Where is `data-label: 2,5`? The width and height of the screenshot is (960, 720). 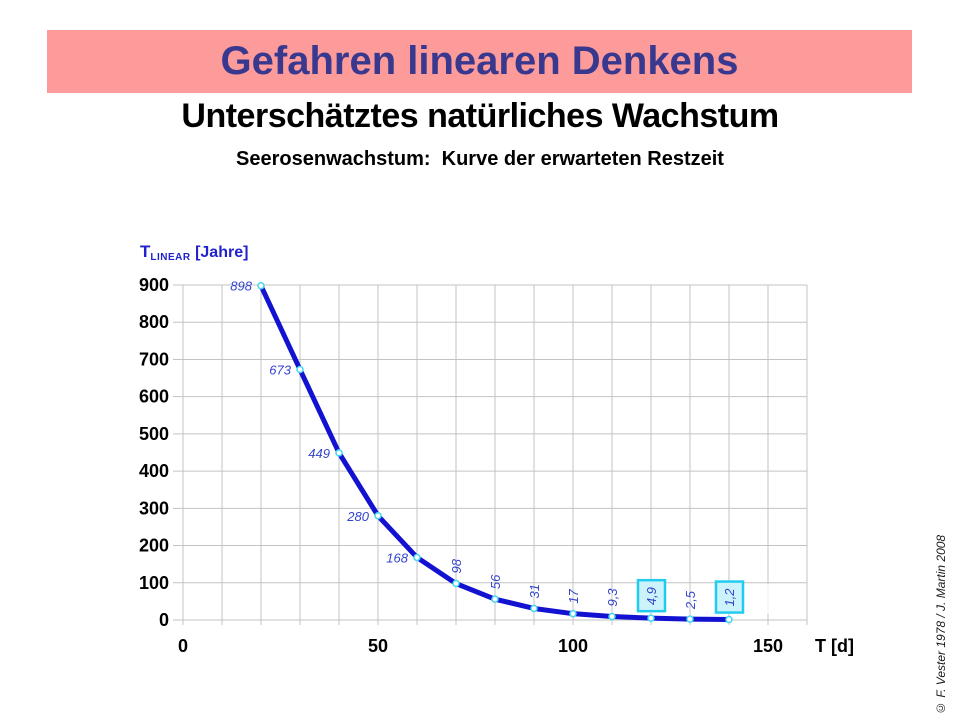
data-label: 2,5 is located at coordinates (690, 600).